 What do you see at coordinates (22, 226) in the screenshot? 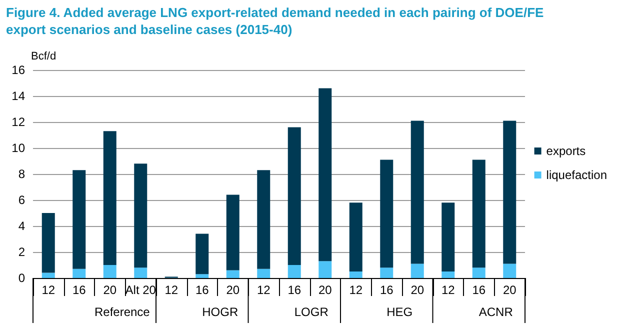
I see `y-tick-label: 4` at bounding box center [22, 226].